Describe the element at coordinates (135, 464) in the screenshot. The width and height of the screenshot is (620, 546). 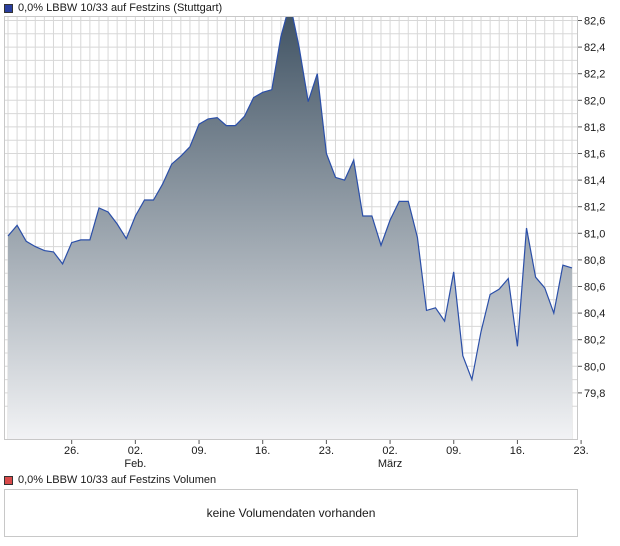
I see `x-month-label: Feb.` at that location.